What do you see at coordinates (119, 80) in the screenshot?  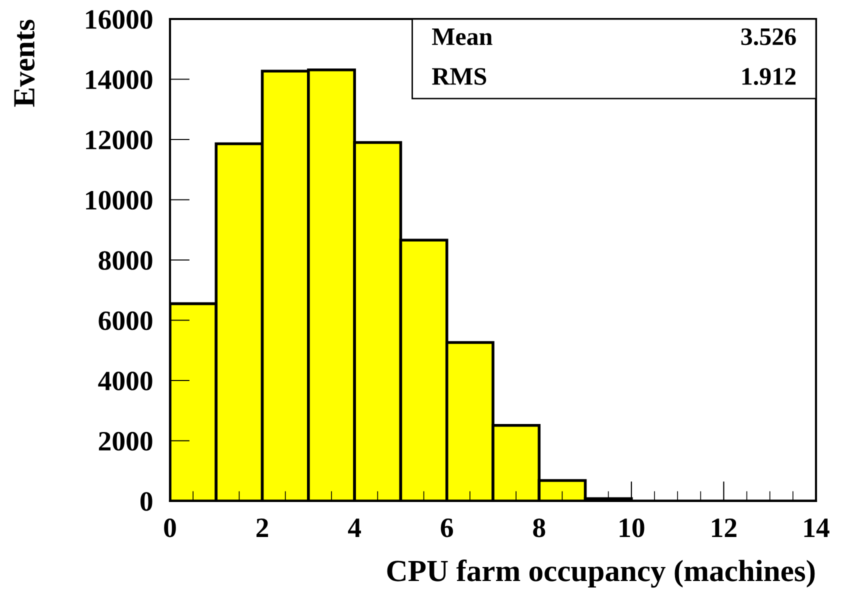 I see `y-tick-label: 14000` at bounding box center [119, 80].